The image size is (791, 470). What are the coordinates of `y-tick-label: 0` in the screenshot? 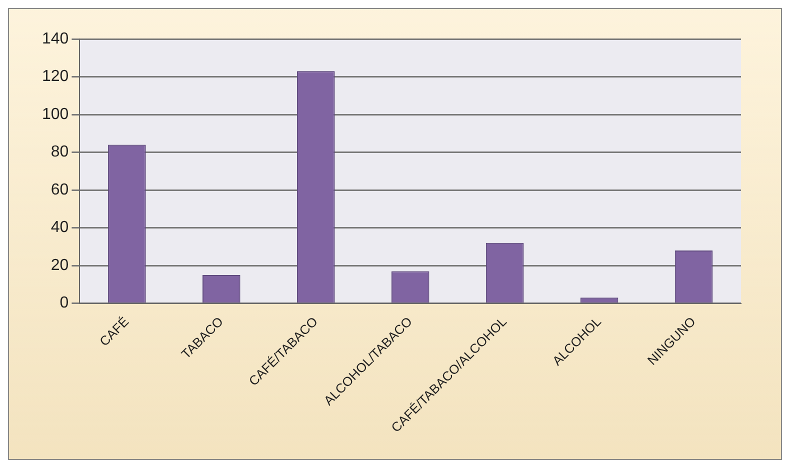 It's located at (64, 303).